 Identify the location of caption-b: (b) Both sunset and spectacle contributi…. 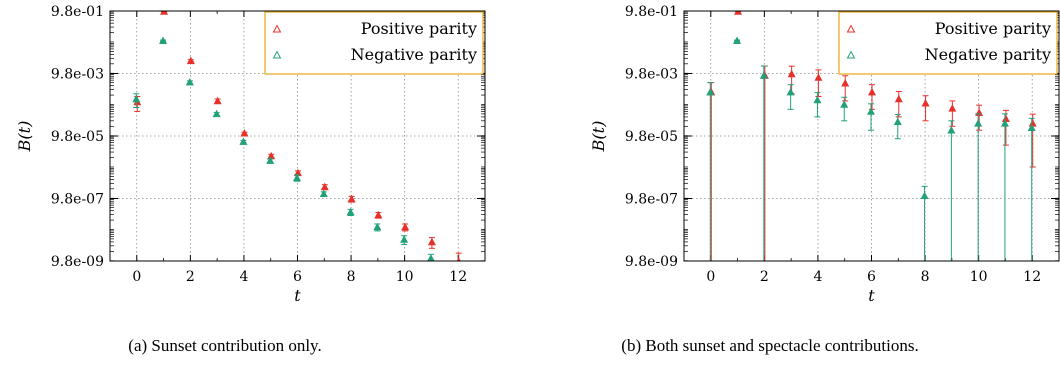
(770, 345).